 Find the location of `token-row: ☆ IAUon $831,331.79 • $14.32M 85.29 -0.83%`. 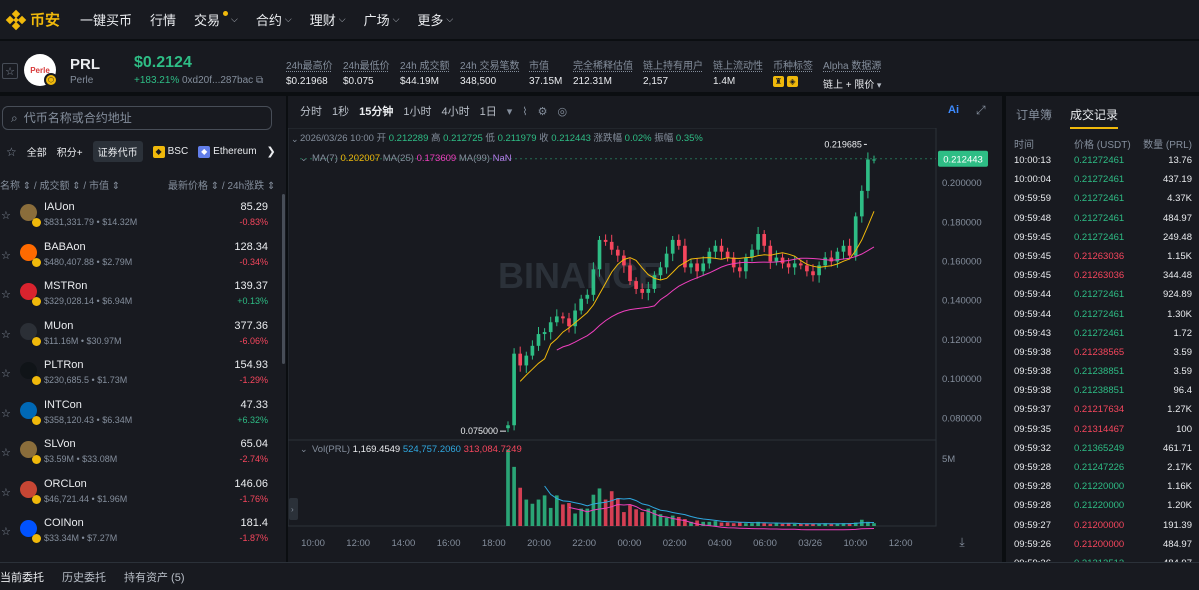

token-row: ☆ IAUon $831,331.79 • $14.32M 85.29 -0.83% is located at coordinates (139, 216).